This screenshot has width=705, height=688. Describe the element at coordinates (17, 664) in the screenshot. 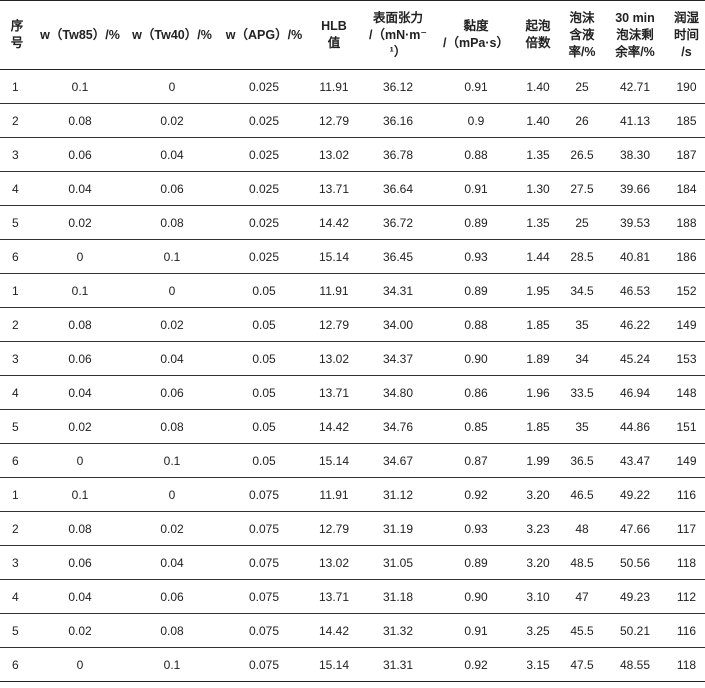

I see `table-cell: 6` at that location.